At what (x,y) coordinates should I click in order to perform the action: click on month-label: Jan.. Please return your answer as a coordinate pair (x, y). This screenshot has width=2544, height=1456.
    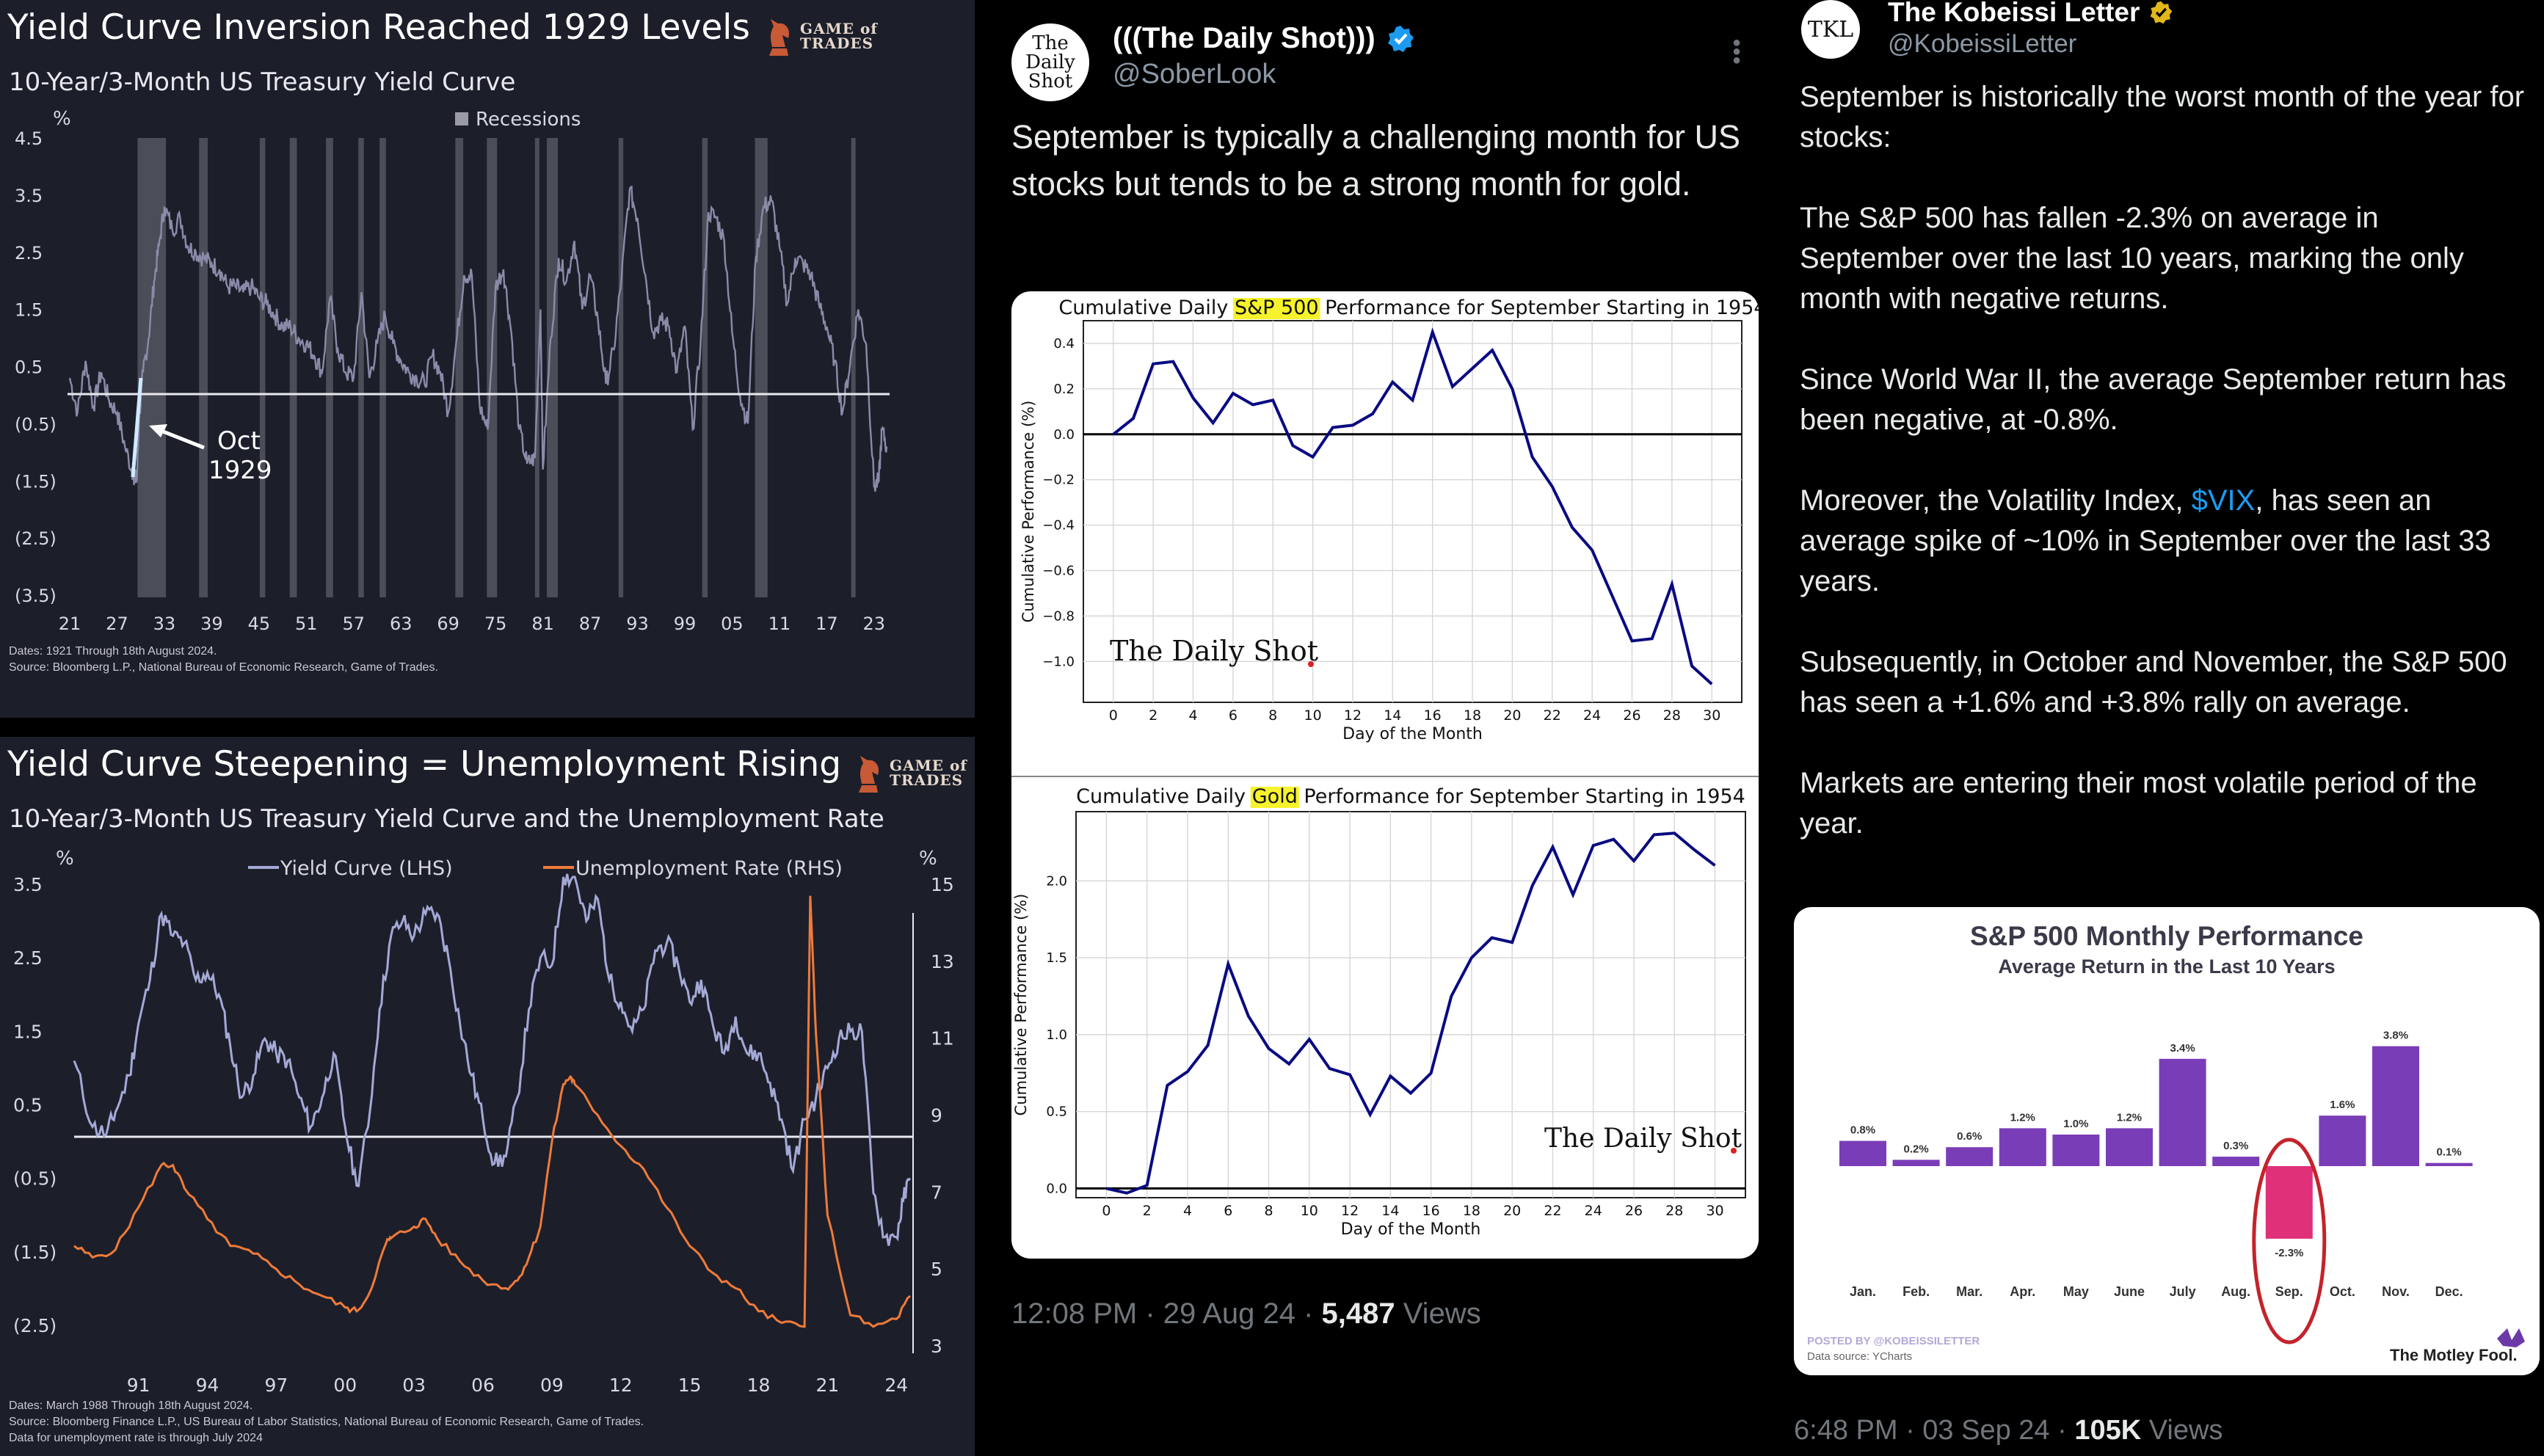
    Looking at the image, I should click on (1863, 1291).